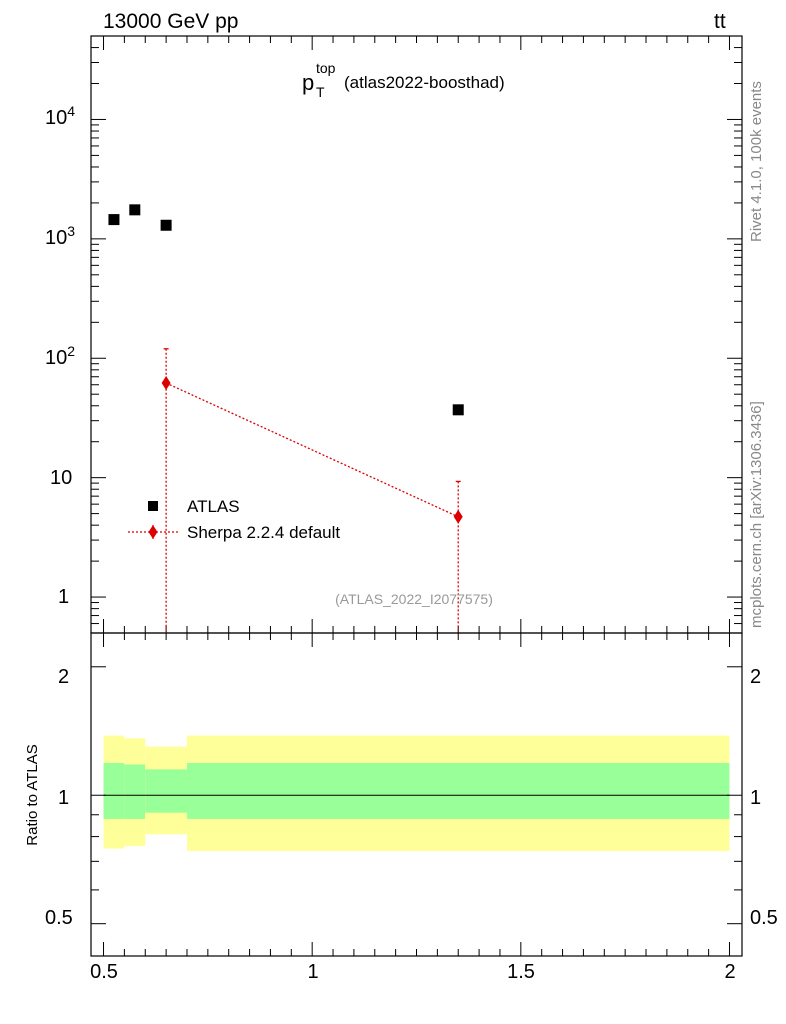 This screenshot has width=786, height=1024. Describe the element at coordinates (312, 450) in the screenshot. I see `sherpa-line` at that location.